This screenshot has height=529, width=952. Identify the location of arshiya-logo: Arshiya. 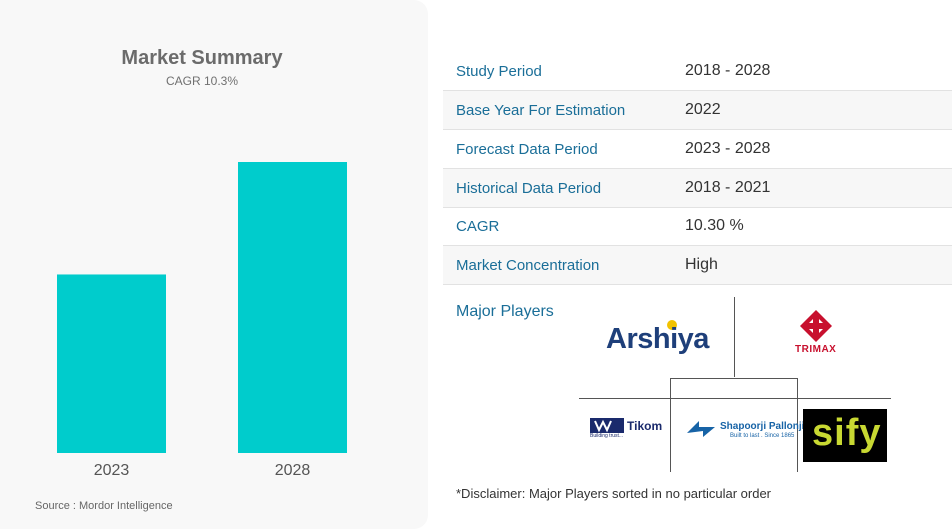
(657, 339).